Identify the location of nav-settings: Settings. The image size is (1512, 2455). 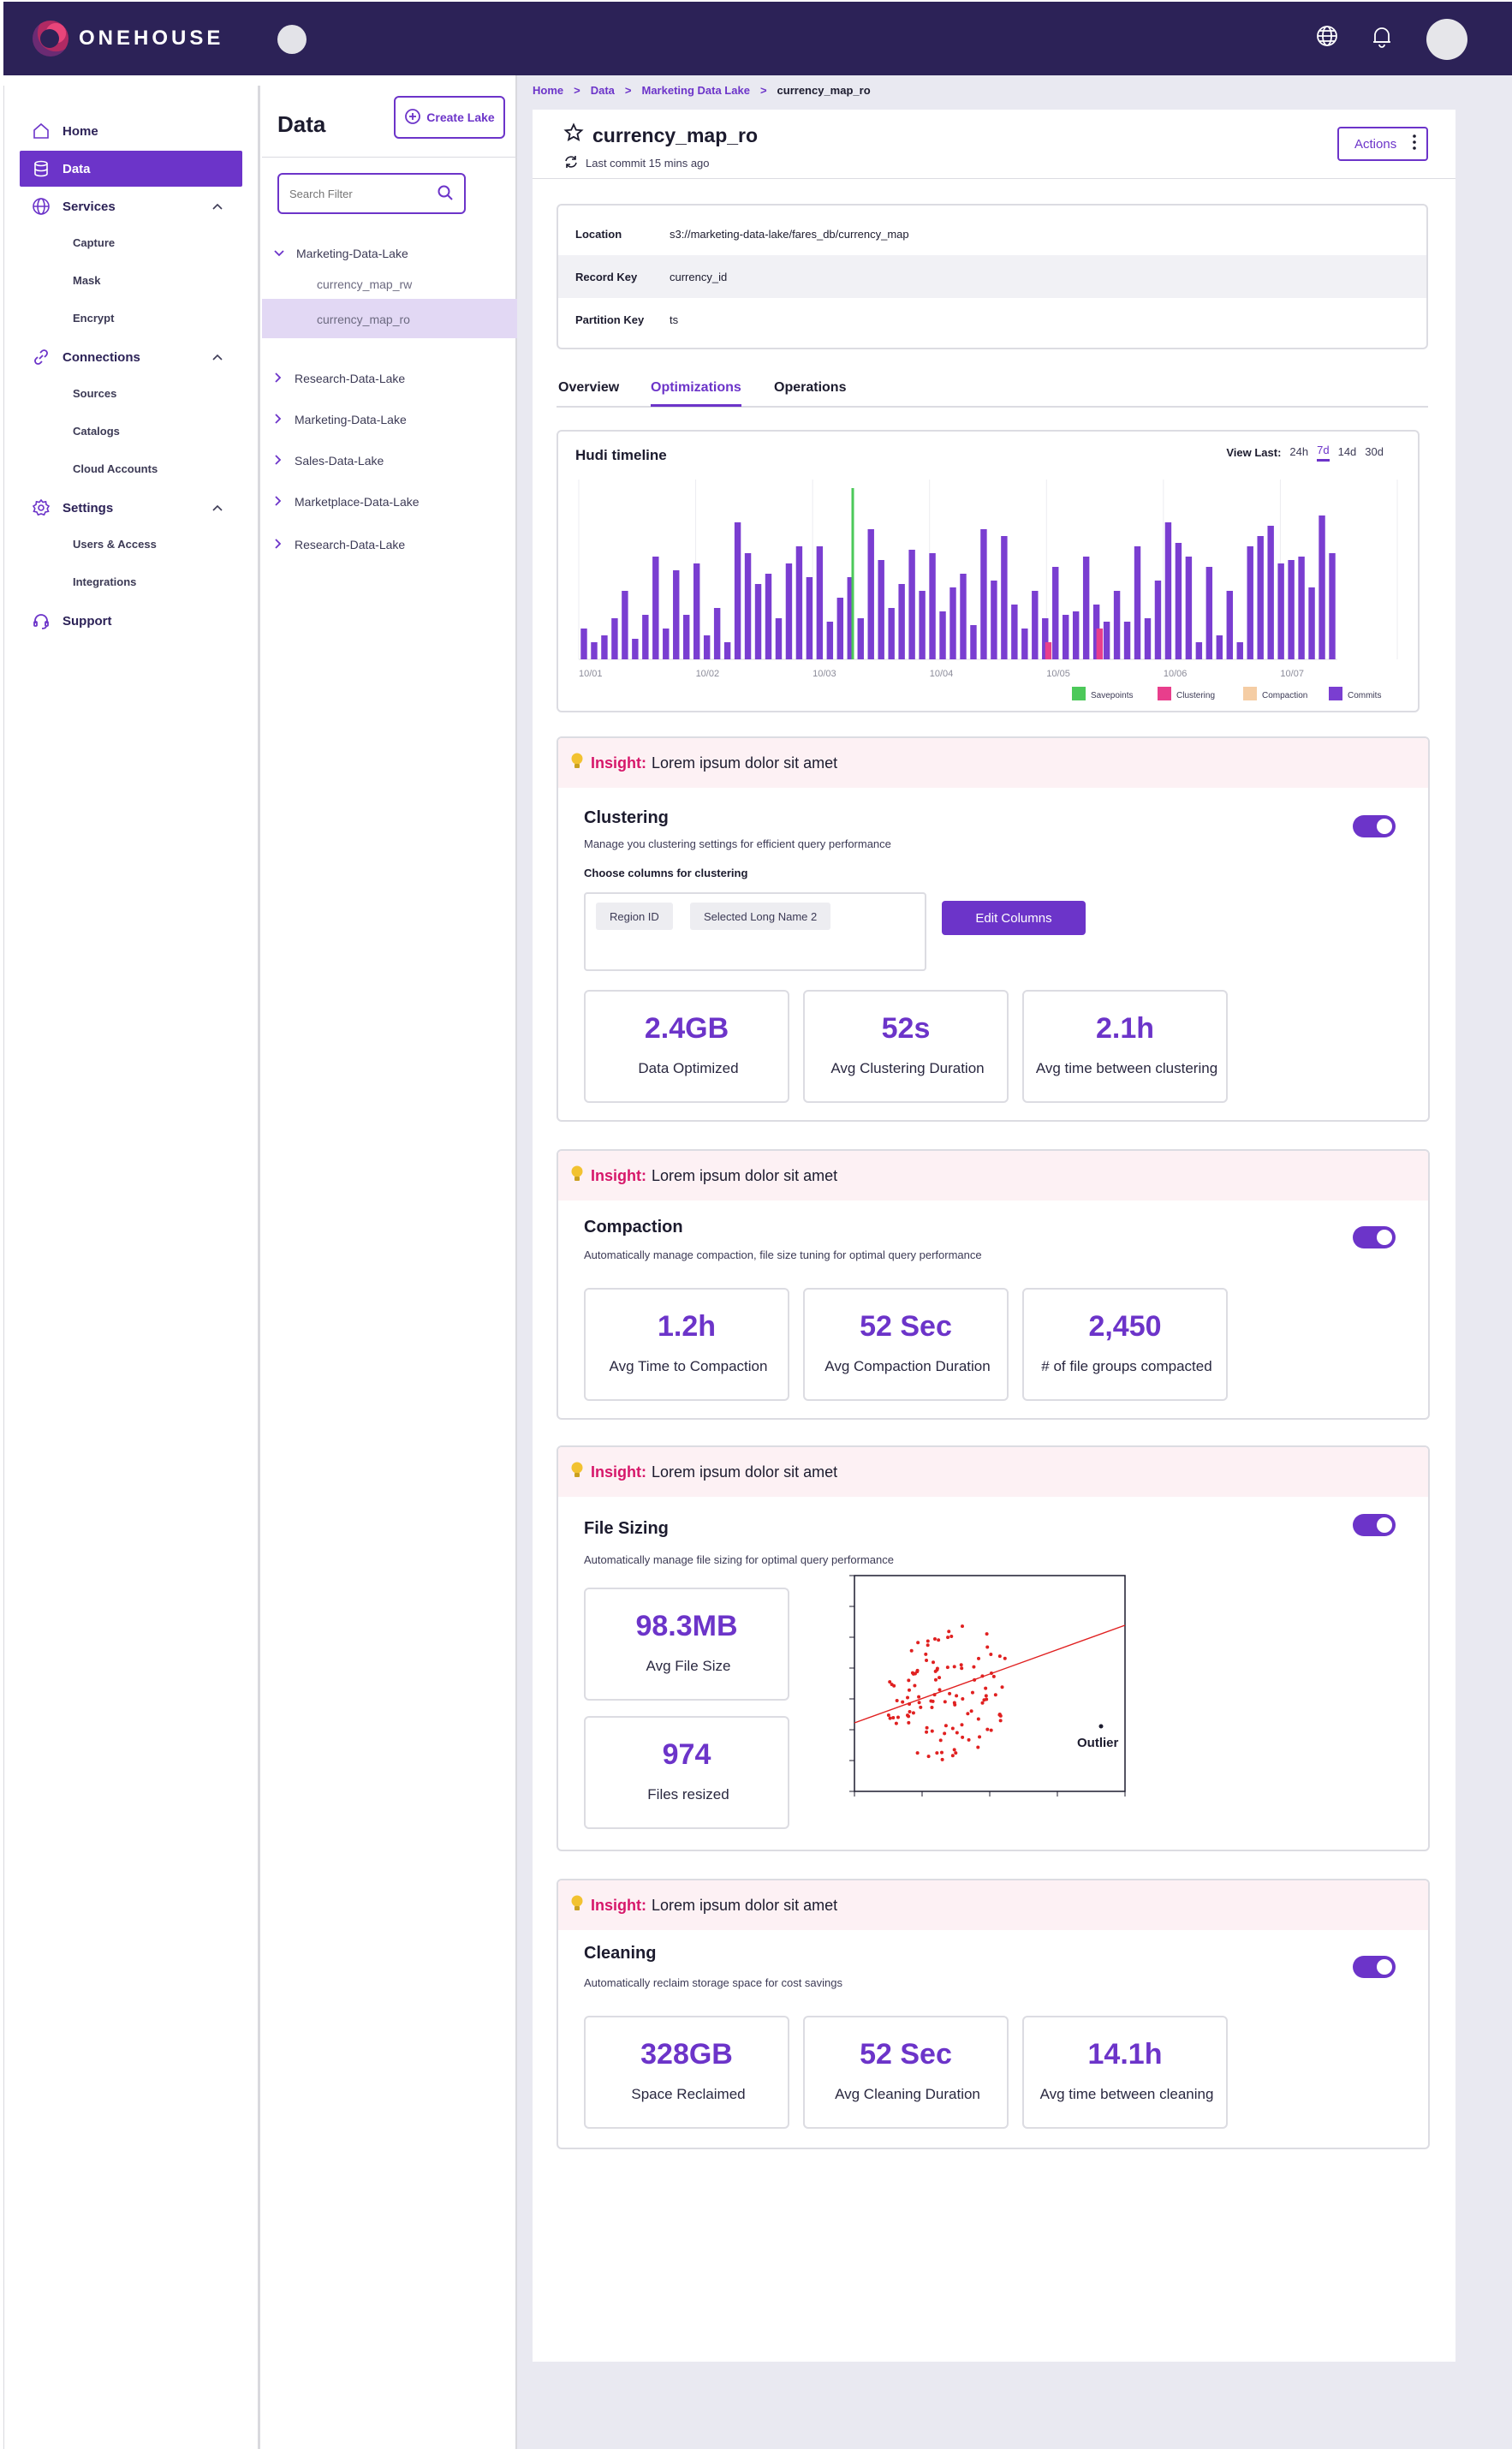
(131, 508).